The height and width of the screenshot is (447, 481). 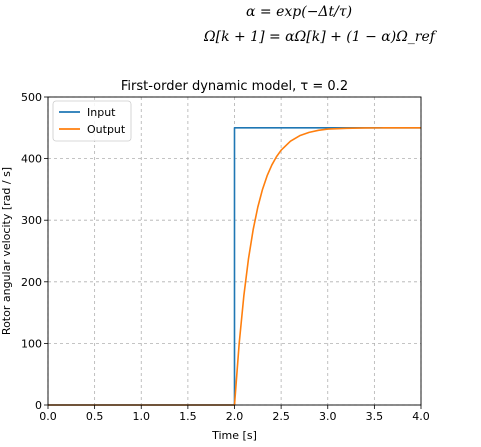 I want to click on y-tick-label-4: 400, so click(x=31, y=159).